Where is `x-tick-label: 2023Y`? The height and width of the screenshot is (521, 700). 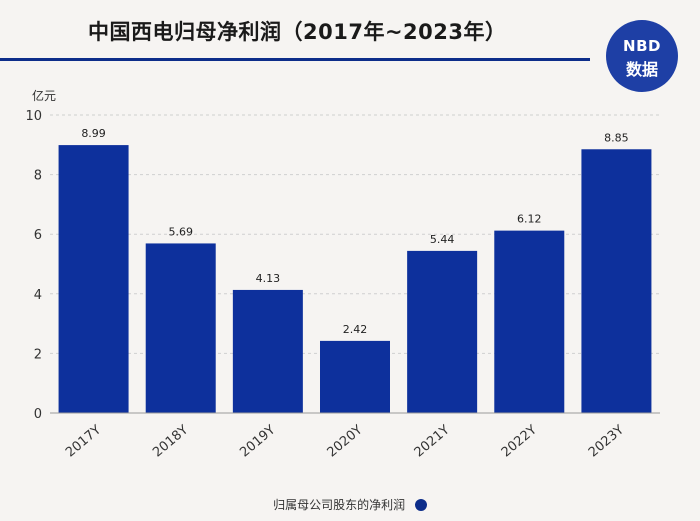
x-tick-label: 2023Y is located at coordinates (606, 442).